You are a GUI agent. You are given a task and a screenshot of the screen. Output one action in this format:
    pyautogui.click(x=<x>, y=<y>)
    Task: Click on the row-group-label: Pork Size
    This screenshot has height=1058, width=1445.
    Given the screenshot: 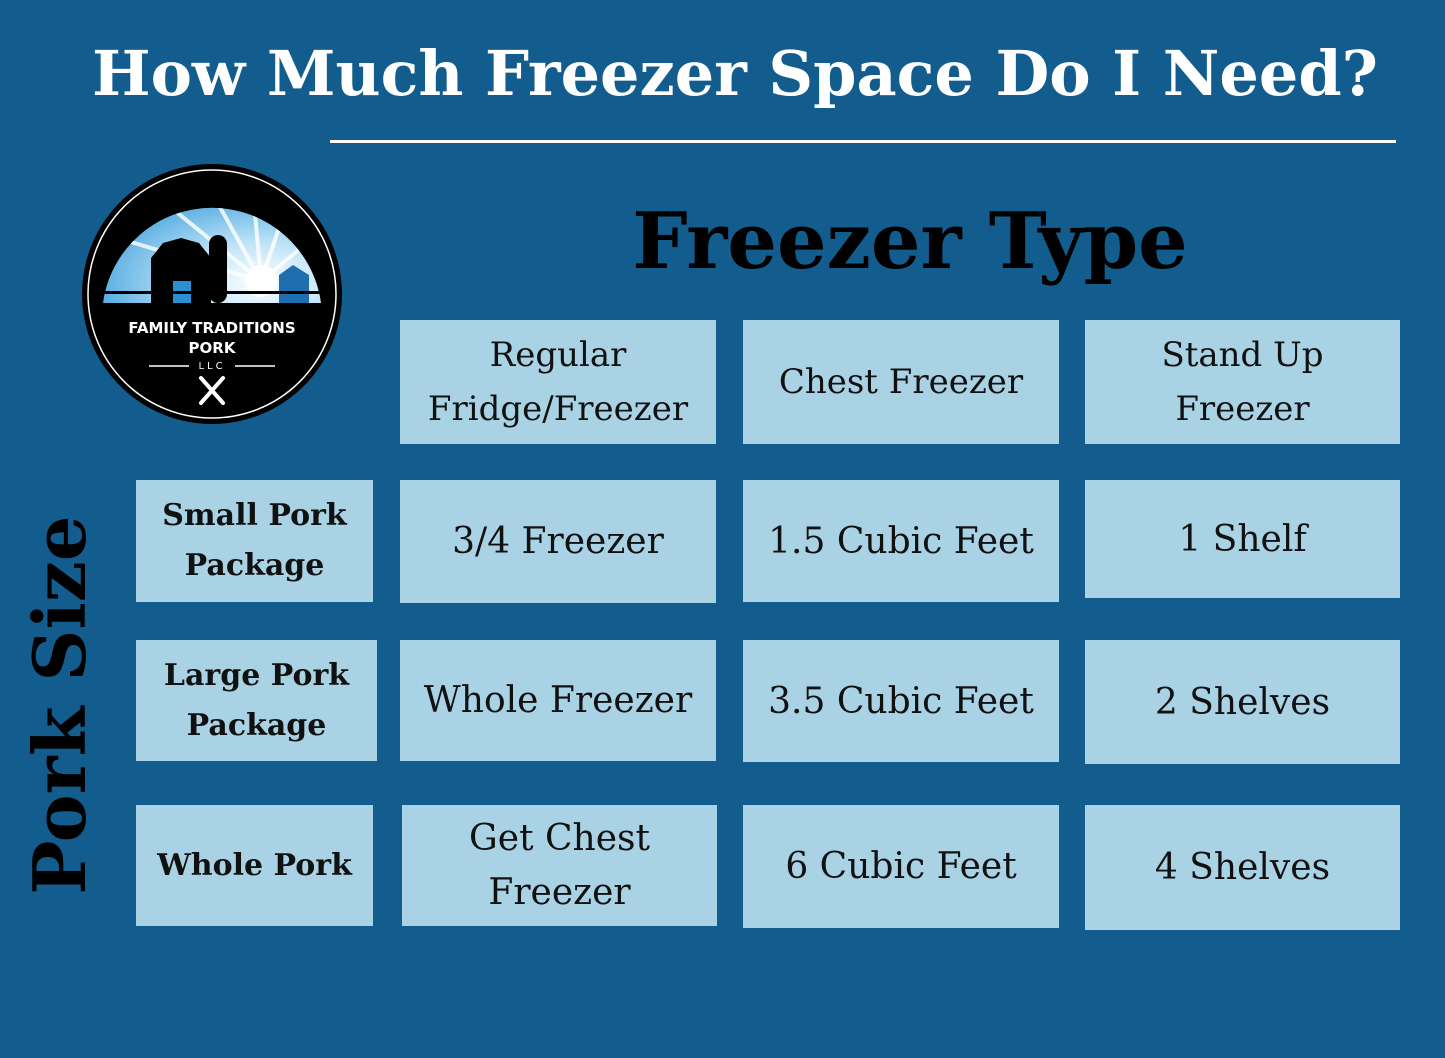 What is the action you would take?
    pyautogui.click(x=59, y=705)
    